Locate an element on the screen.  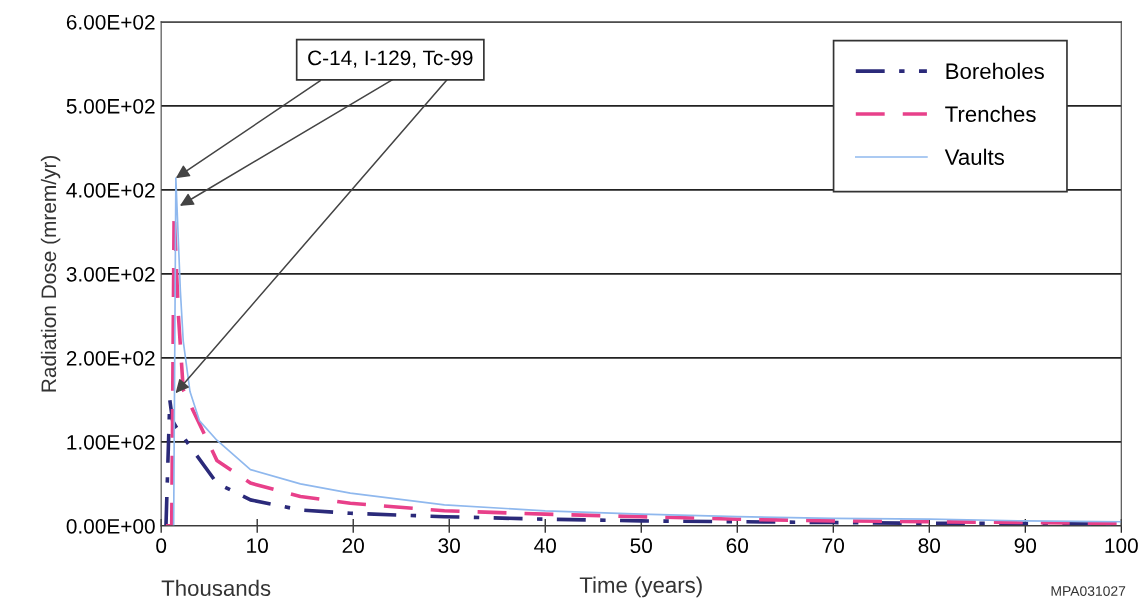
x-tick-label: 10 is located at coordinates (257, 546).